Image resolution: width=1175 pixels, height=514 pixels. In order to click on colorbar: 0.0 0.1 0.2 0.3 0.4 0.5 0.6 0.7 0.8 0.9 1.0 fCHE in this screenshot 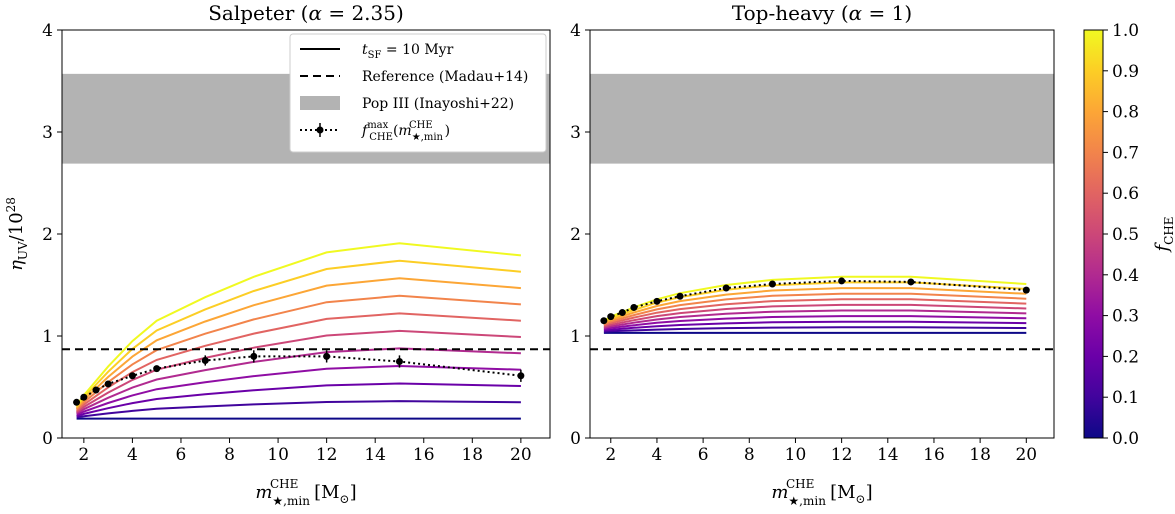, I will do `click(1129, 235)`.